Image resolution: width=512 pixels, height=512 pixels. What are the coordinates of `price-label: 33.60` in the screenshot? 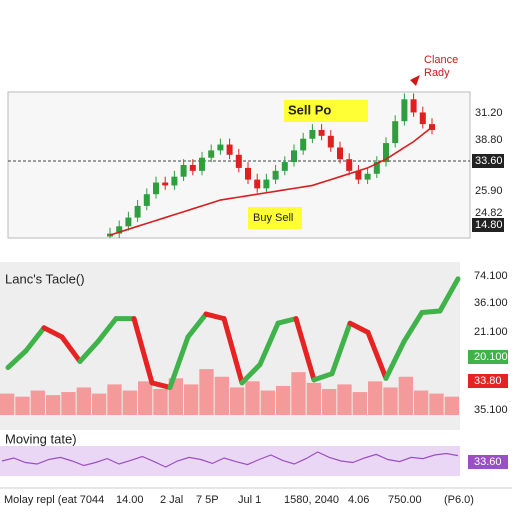 It's located at (489, 161).